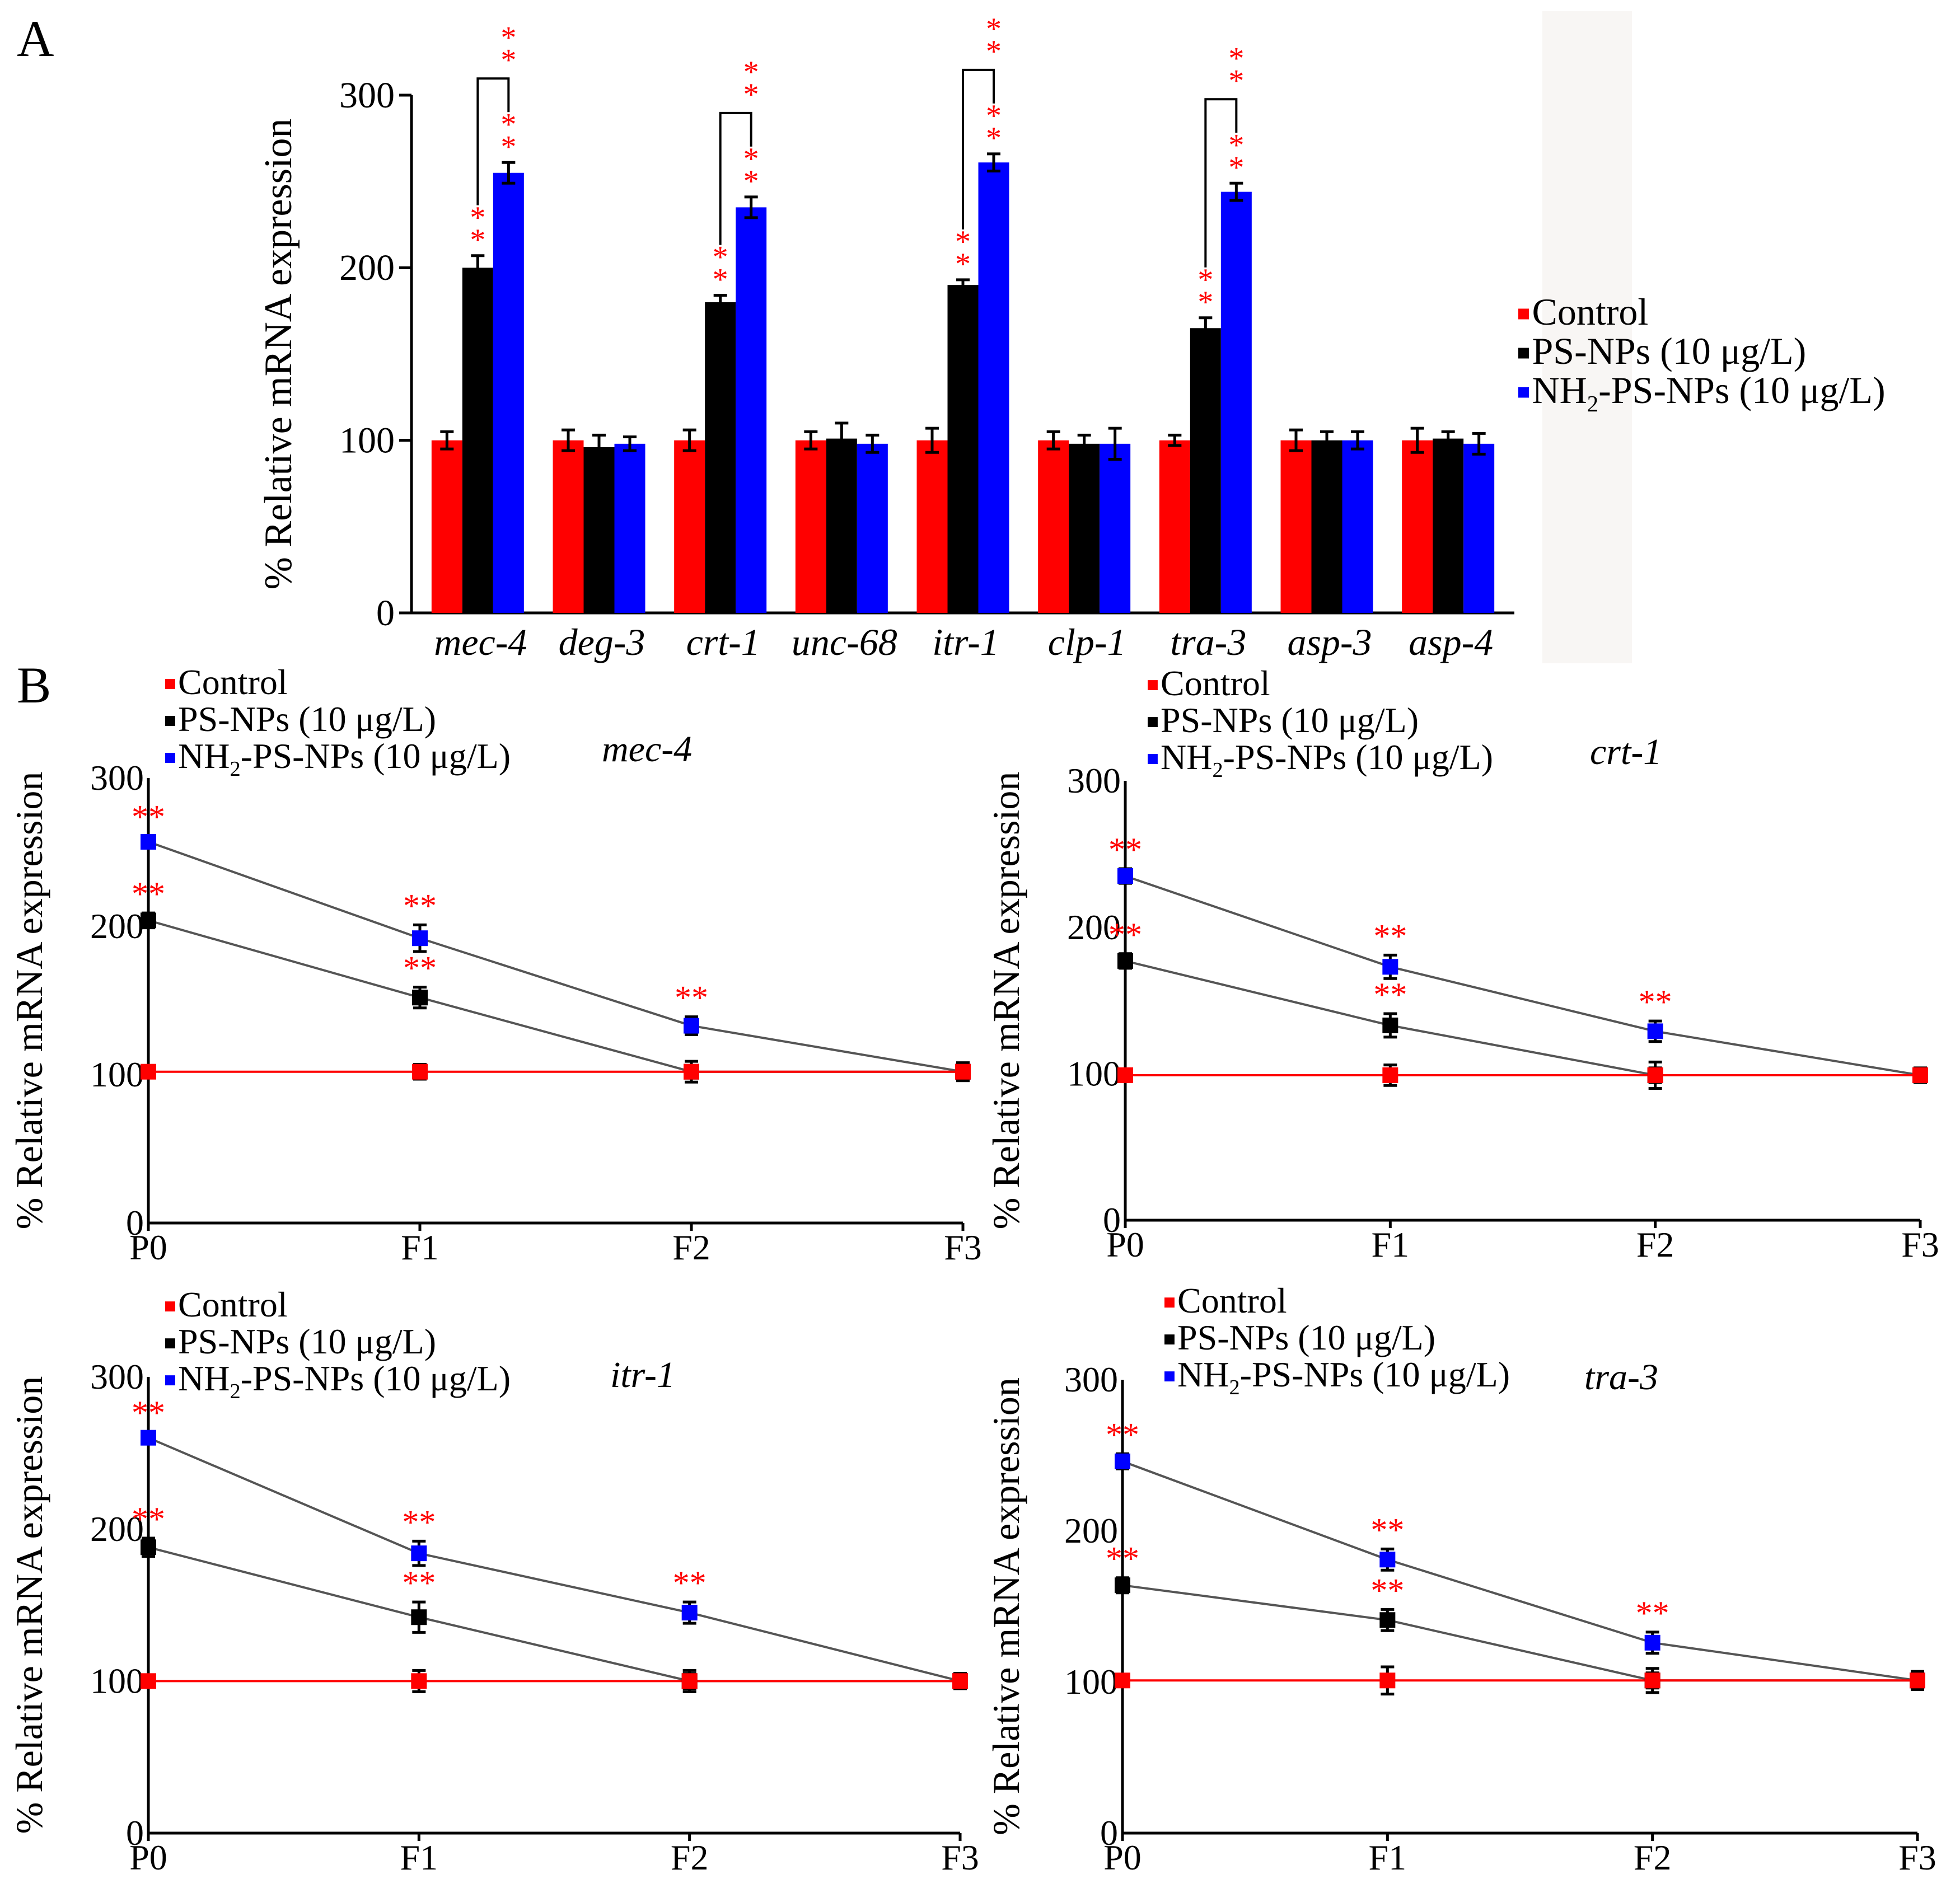 The image size is (1960, 1893). Describe the element at coordinates (1626, 752) in the screenshot. I see `gene-label: crt-1` at that location.